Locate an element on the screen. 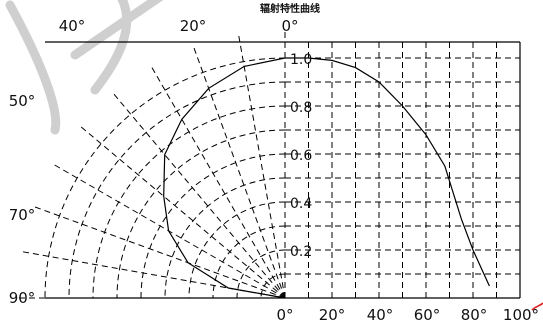 The width and height of the screenshot is (543, 323). watermark is located at coordinates (84, 67).